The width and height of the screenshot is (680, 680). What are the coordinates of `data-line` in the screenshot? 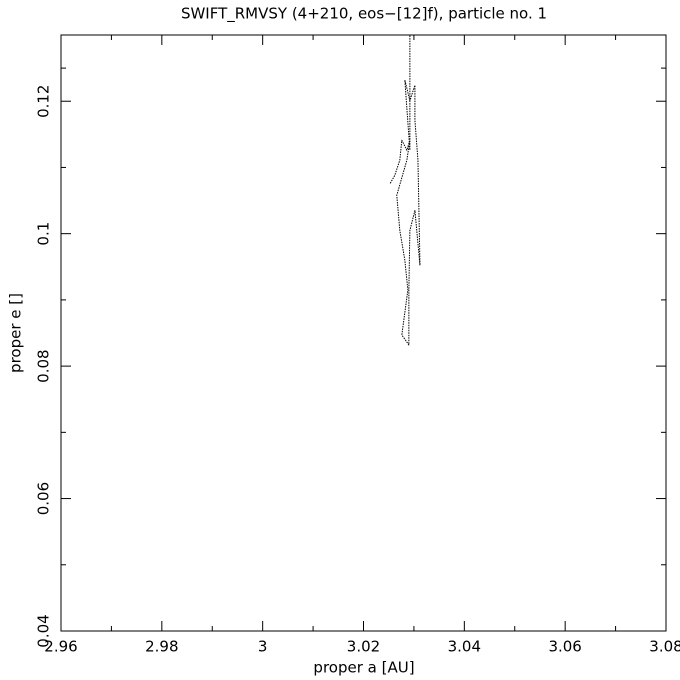 It's located at (405, 190).